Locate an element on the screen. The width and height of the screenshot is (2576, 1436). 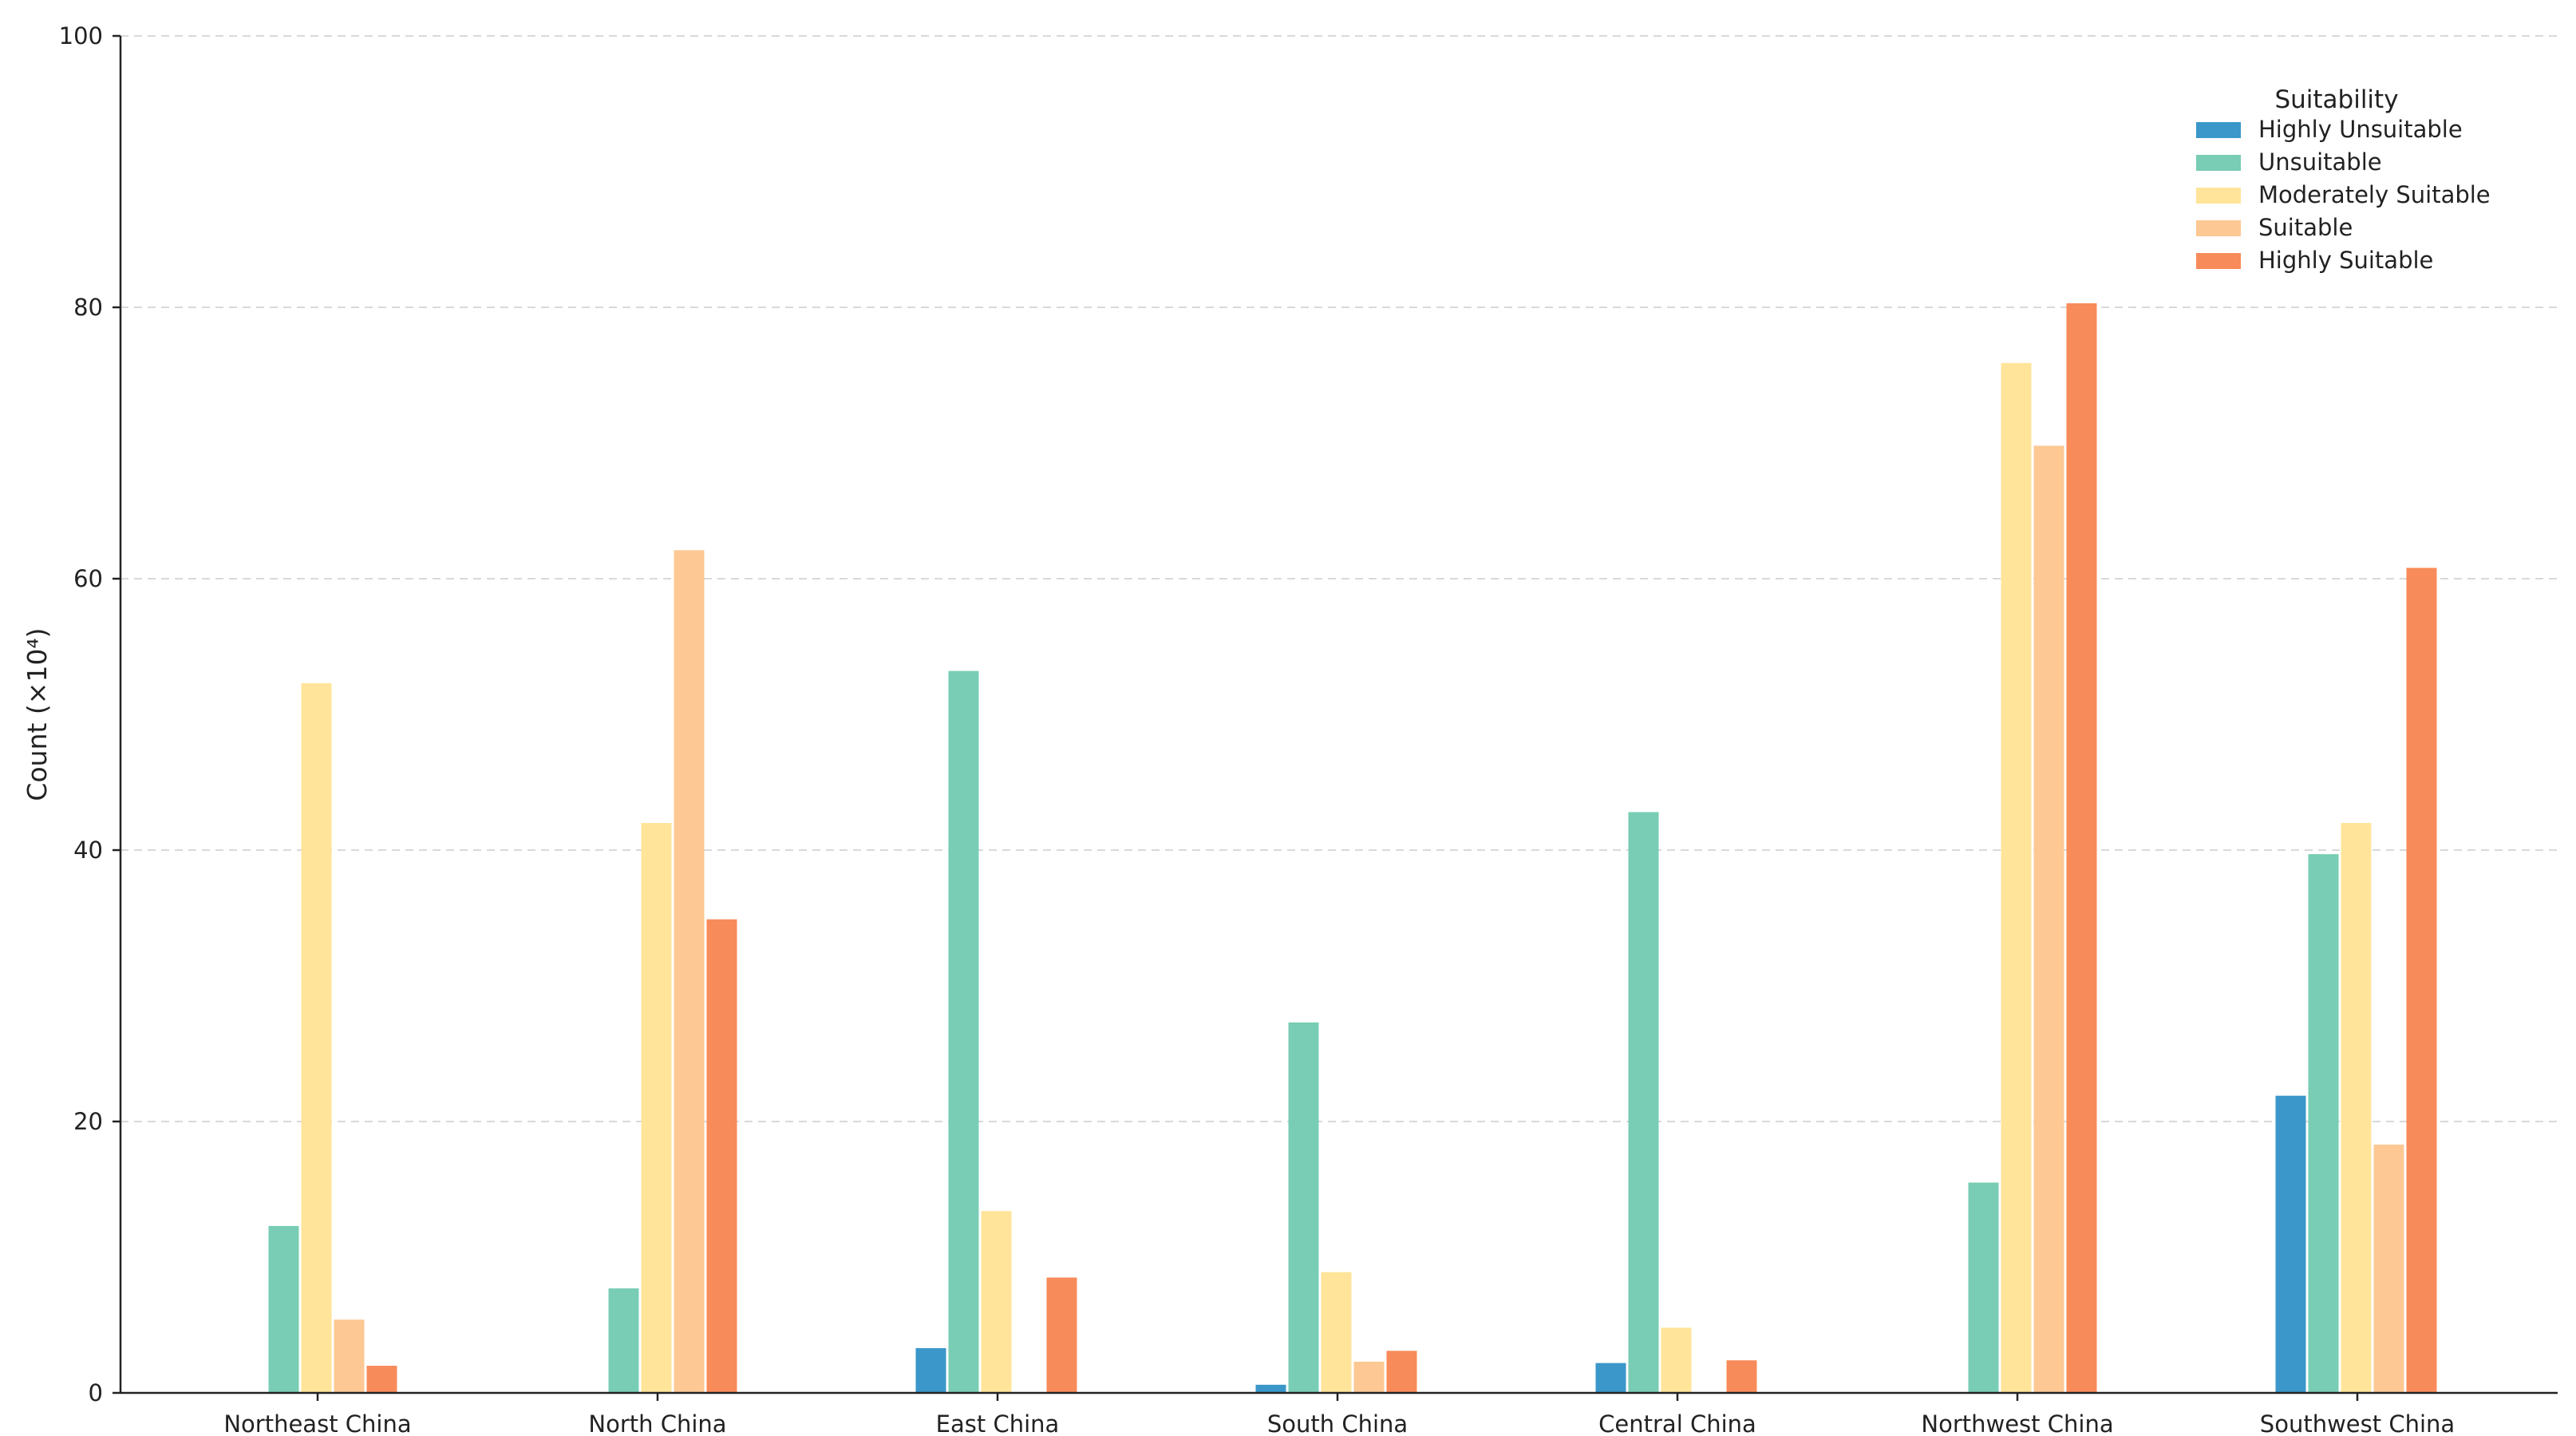
x-tick-label: Northeast China is located at coordinates (317, 1423).